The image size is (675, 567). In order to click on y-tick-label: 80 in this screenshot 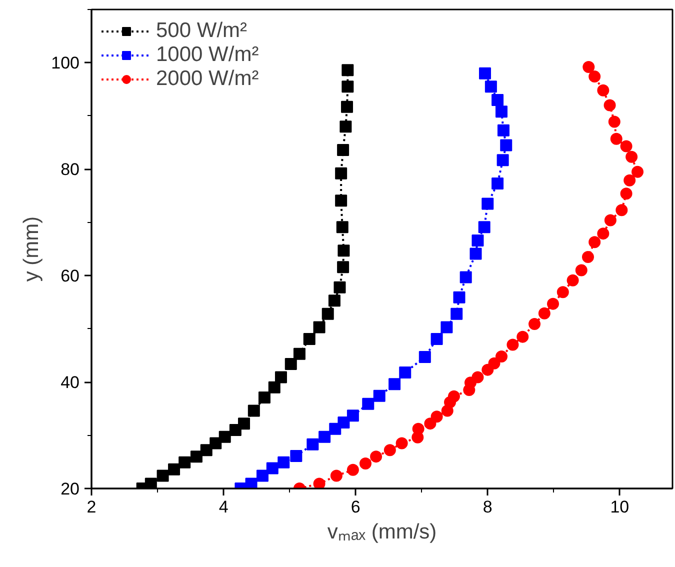, I will do `click(70, 170)`.